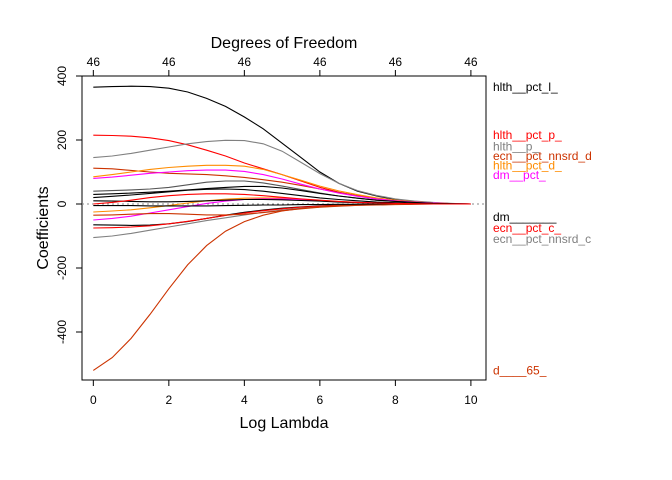 Image resolution: width=672 pixels, height=480 pixels. What do you see at coordinates (284, 43) in the screenshot?
I see `chart-title: Degrees of Freedom` at bounding box center [284, 43].